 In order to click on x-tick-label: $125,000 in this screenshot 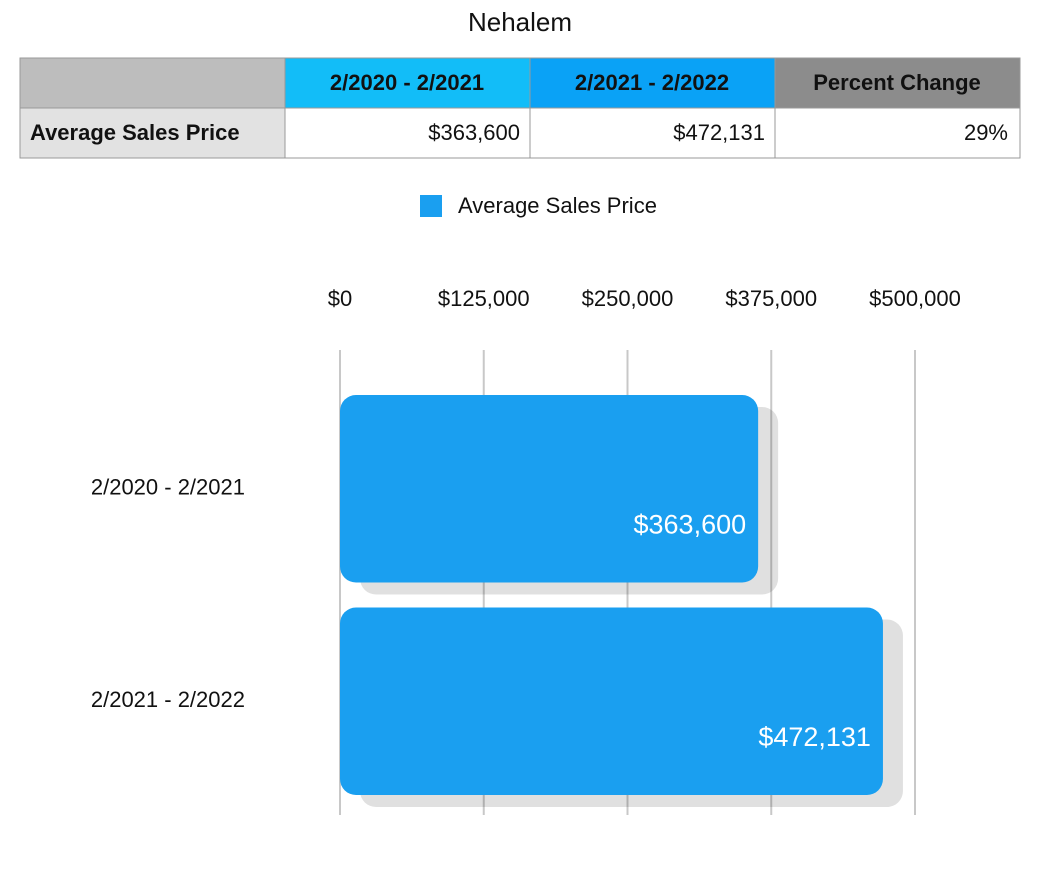, I will do `click(484, 298)`.